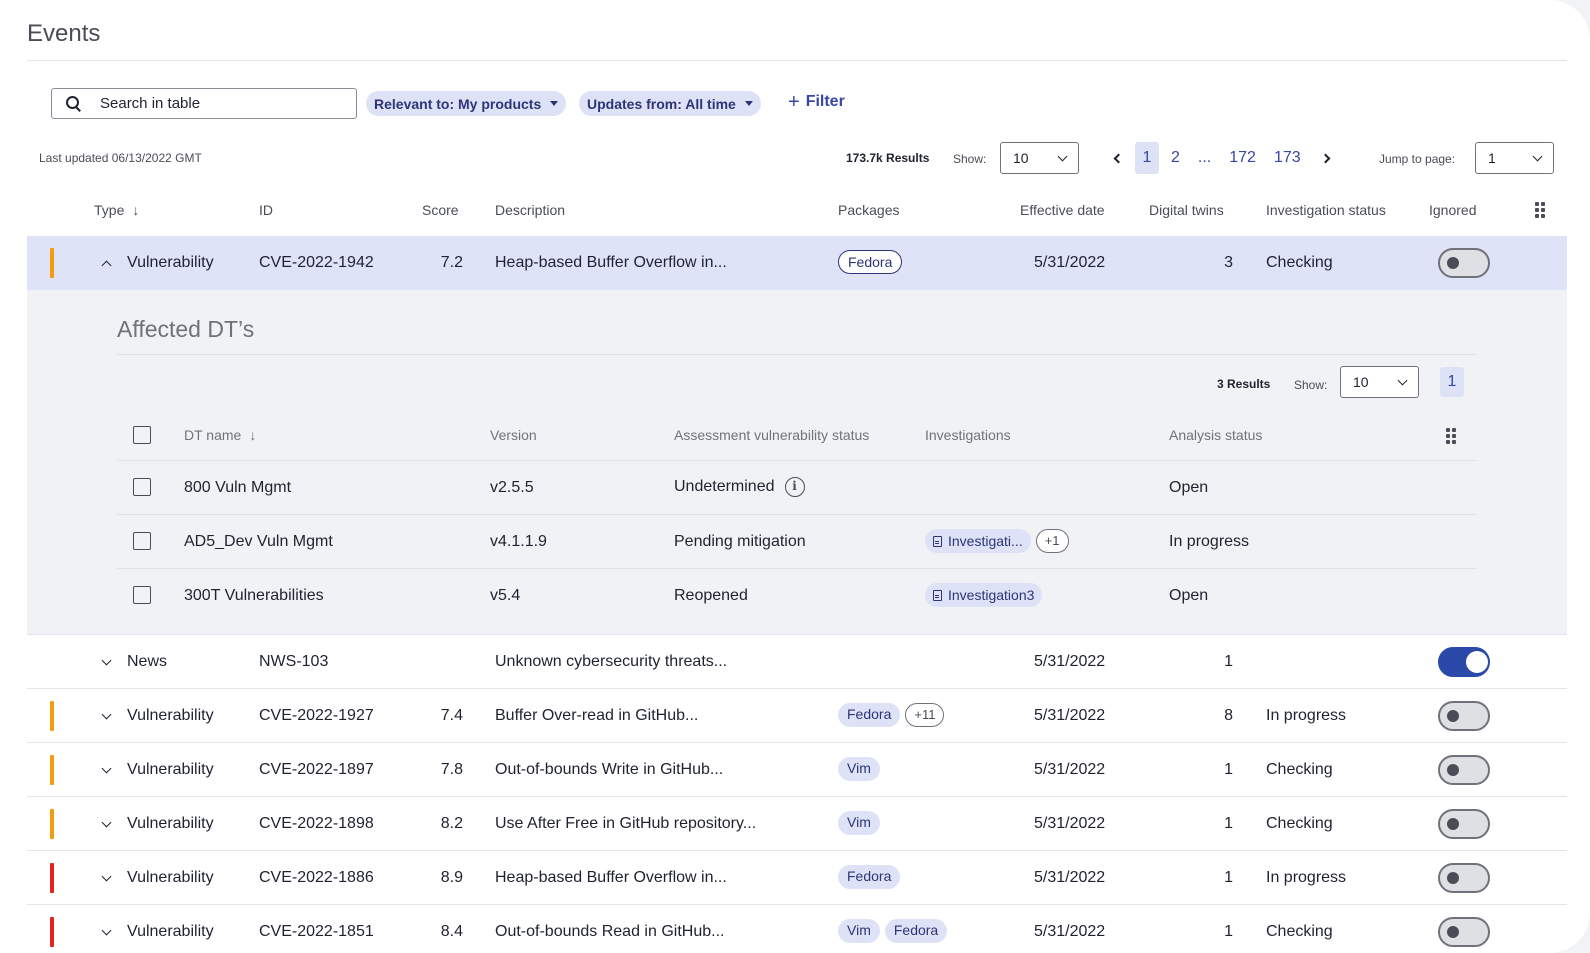 Image resolution: width=1590 pixels, height=953 pixels. Describe the element at coordinates (1311, 385) in the screenshot. I see `affected-show-label: Show:` at that location.